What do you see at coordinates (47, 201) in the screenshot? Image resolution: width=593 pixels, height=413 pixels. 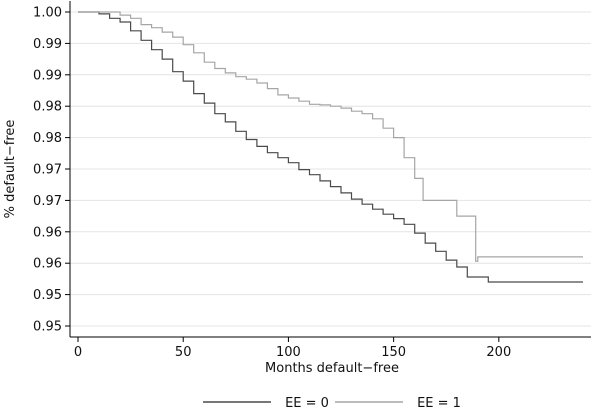 I see `y-tick-label-4: 0.97` at bounding box center [47, 201].